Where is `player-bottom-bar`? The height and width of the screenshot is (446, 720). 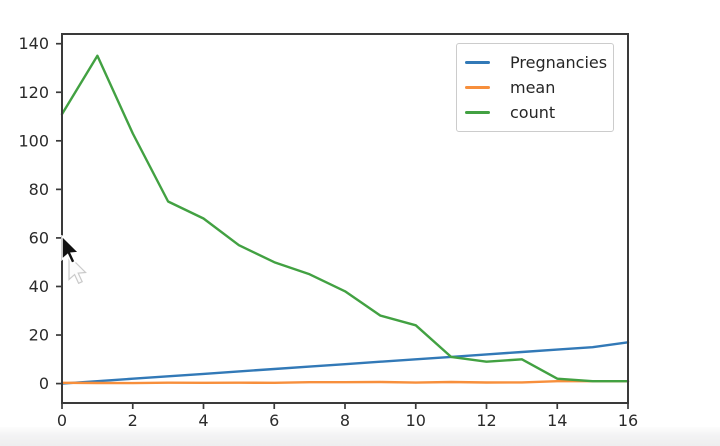
player-bottom-bar is located at coordinates (360, 436).